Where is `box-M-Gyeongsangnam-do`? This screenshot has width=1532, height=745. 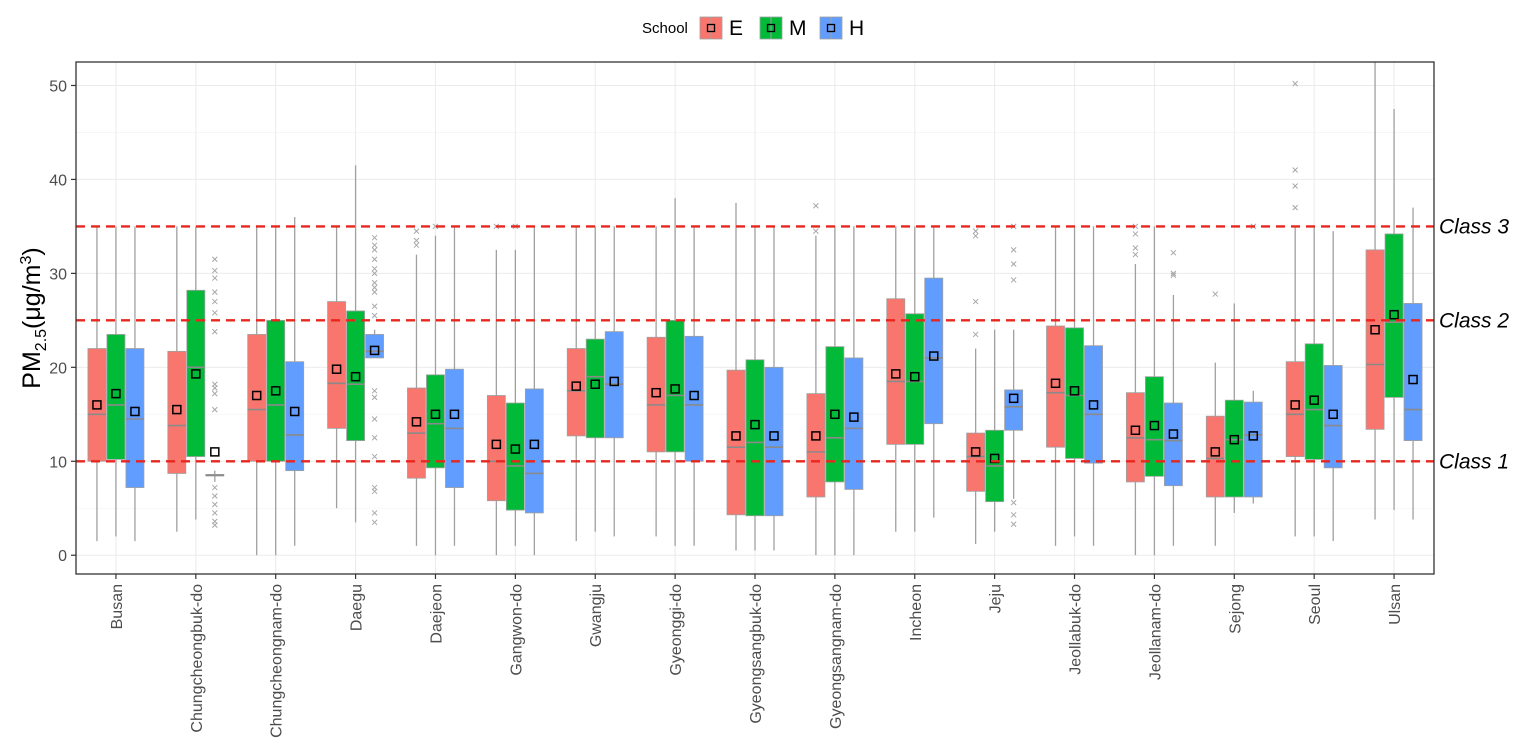 box-M-Gyeongsangnam-do is located at coordinates (835, 391).